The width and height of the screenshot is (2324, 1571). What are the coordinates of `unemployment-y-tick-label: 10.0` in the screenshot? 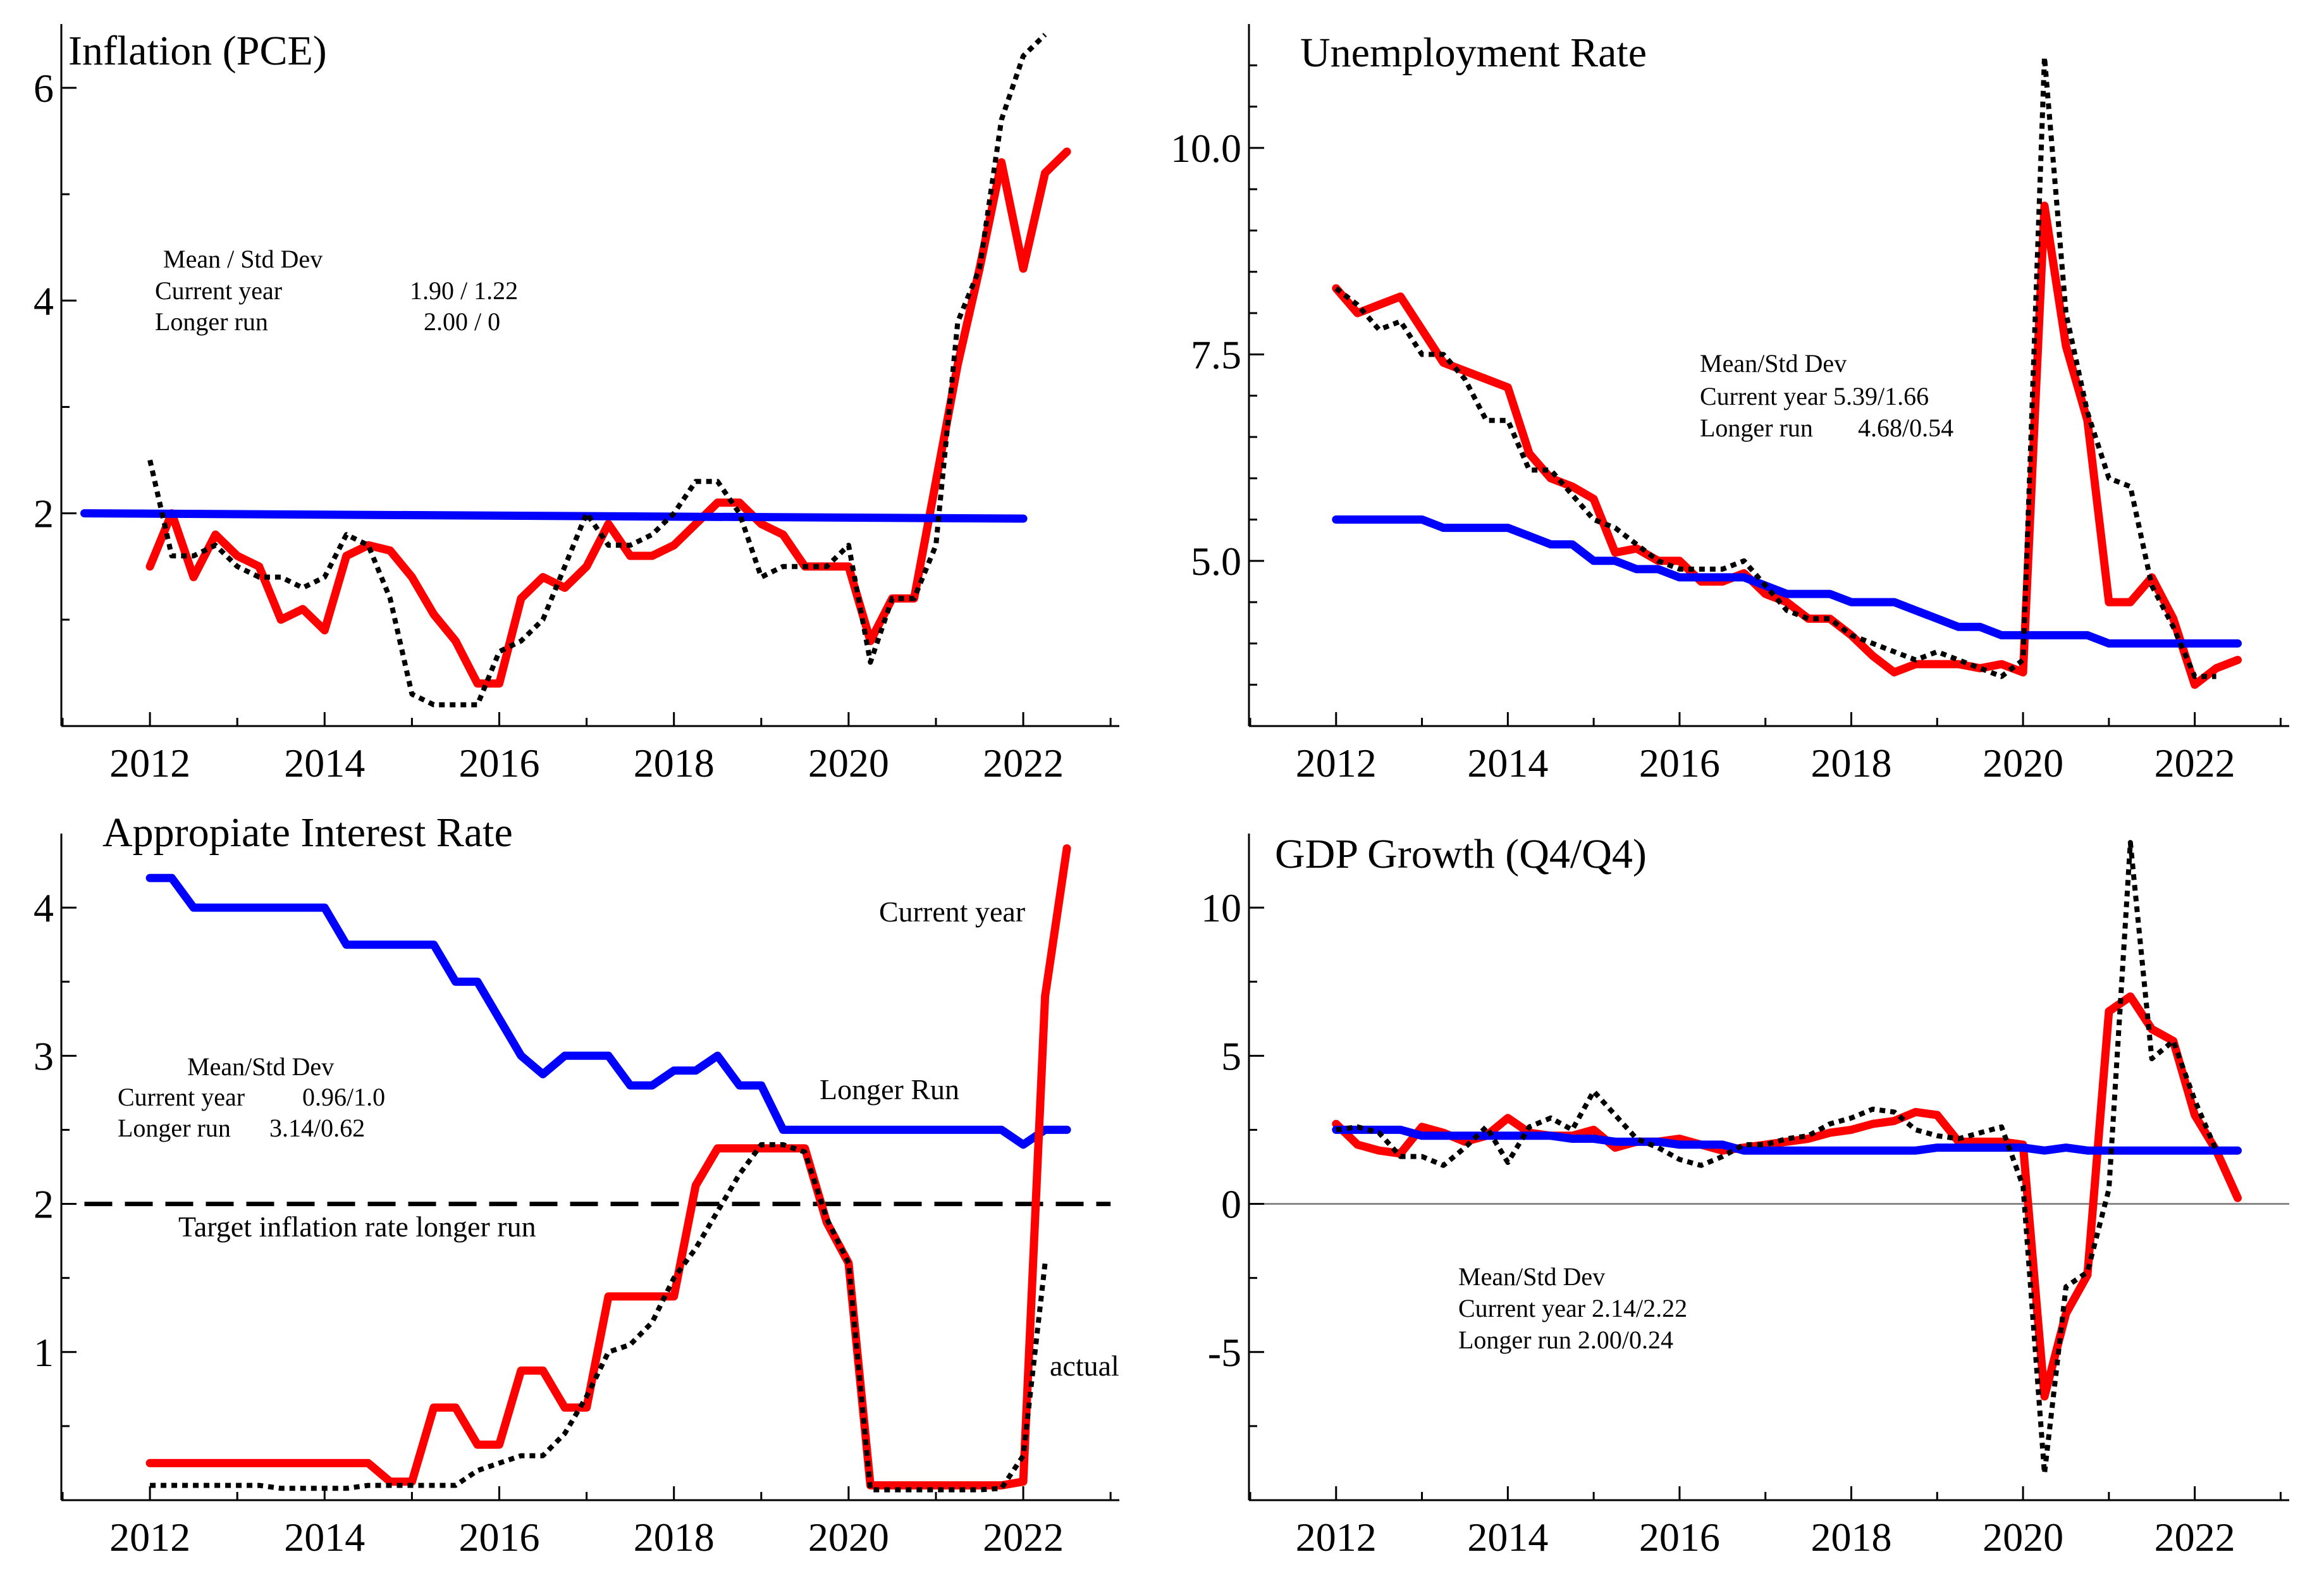 It's located at (1206, 148).